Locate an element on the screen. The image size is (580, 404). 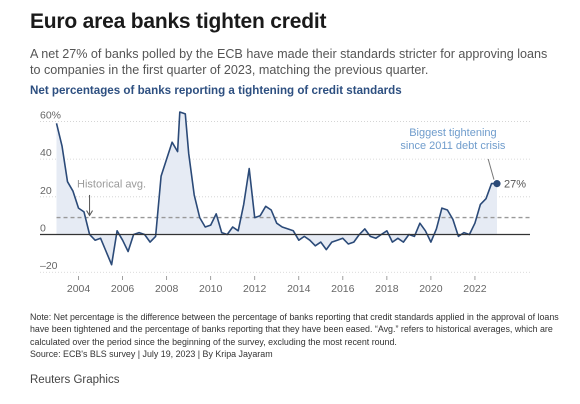
x-tick-label: 2004 is located at coordinates (79, 289).